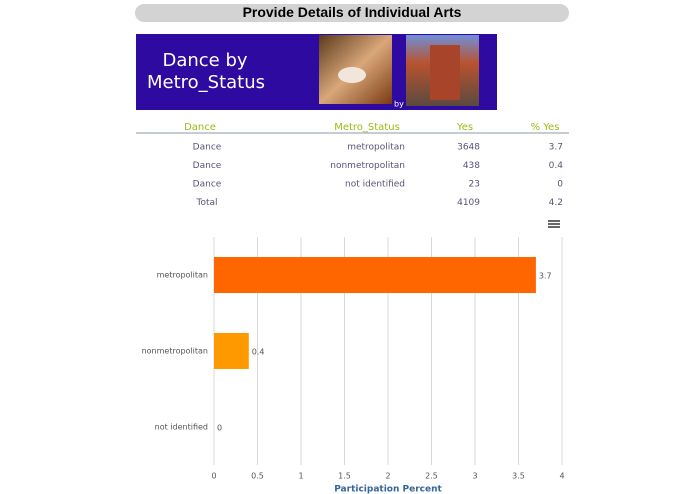 The image size is (695, 494). I want to click on table-cell: metropolitan, so click(376, 148).